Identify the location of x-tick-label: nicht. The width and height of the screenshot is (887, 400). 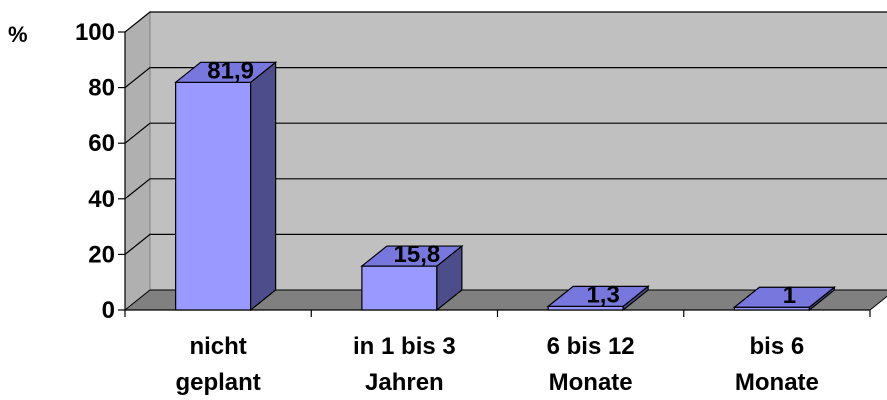
(217, 346).